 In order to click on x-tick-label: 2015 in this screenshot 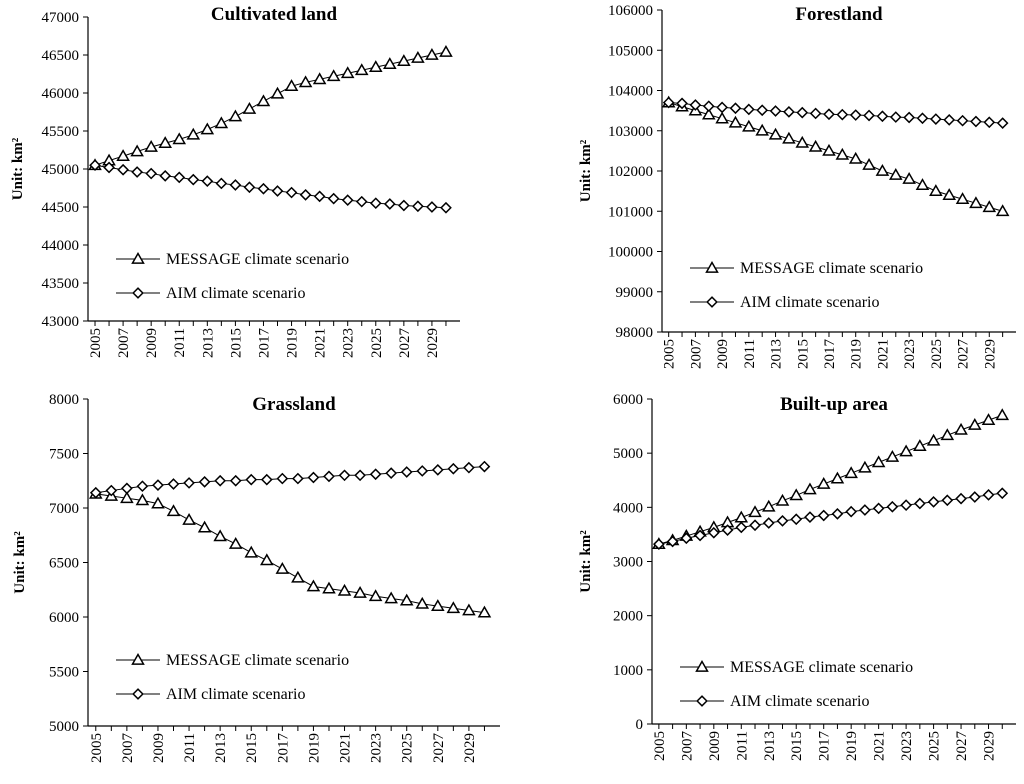, I will do `click(803, 354)`.